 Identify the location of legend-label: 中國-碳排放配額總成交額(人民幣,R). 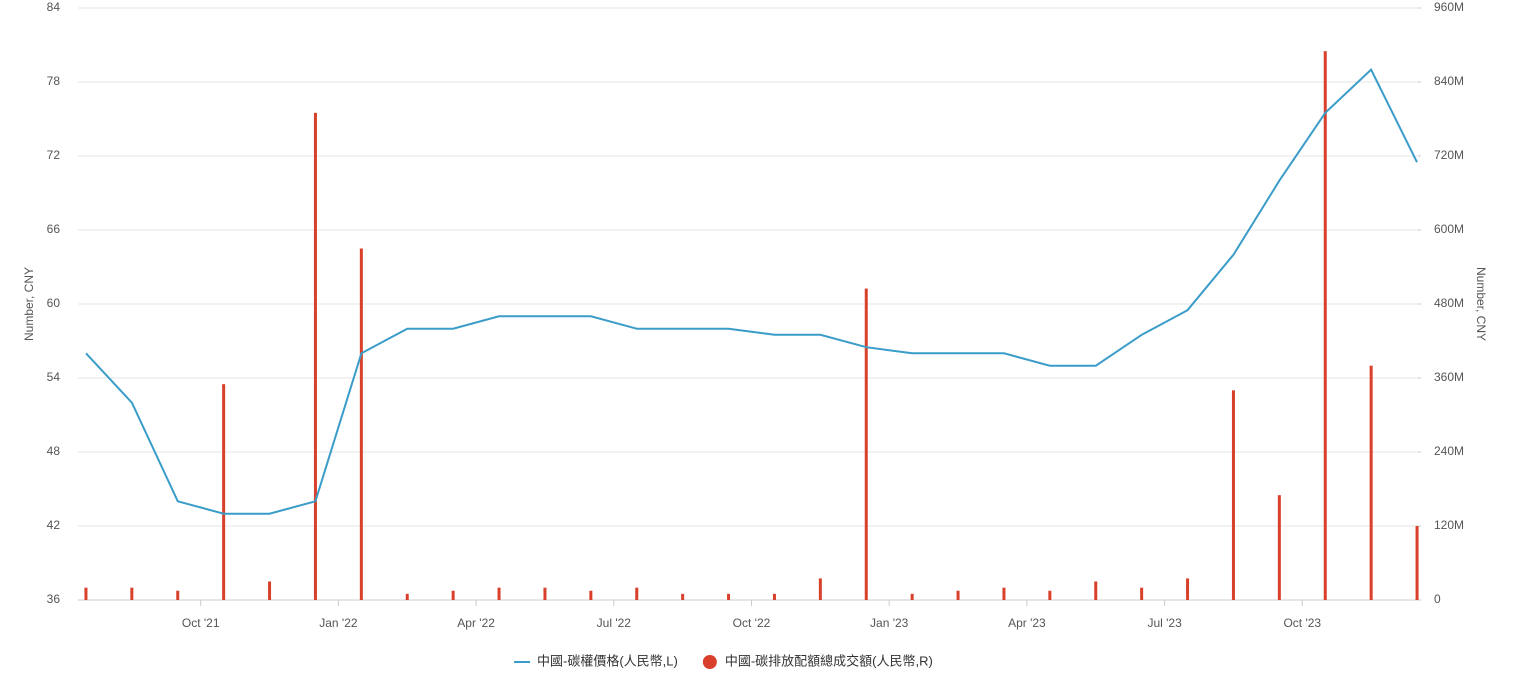
(829, 660).